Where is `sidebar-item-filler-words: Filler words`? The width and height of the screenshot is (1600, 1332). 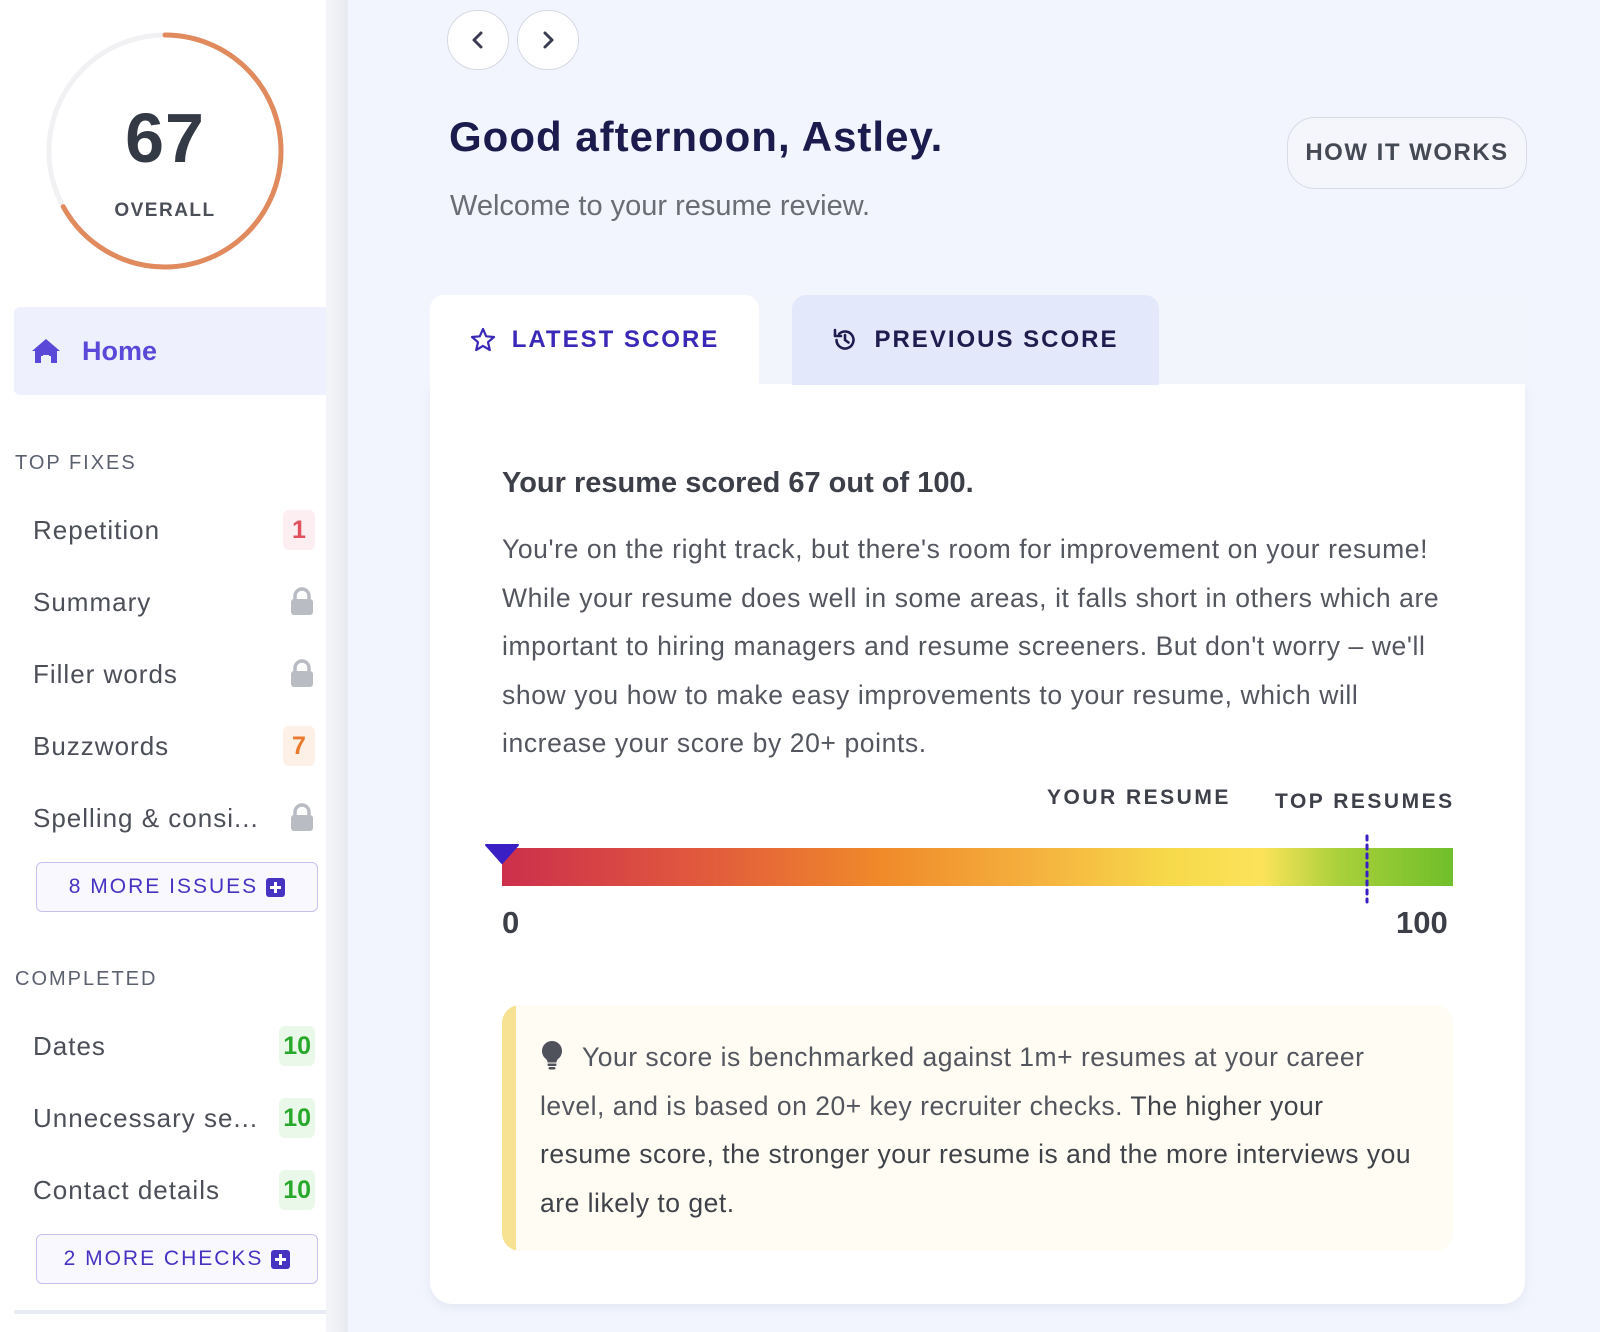
sidebar-item-filler-words: Filler words is located at coordinates (174, 674).